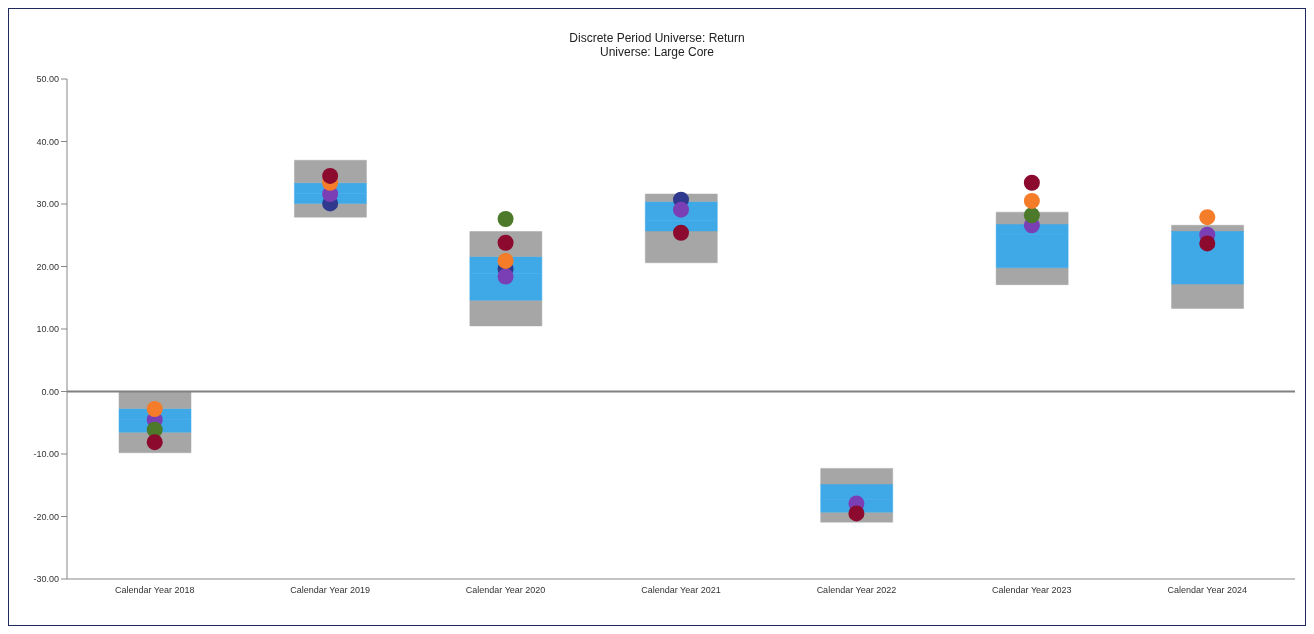 The width and height of the screenshot is (1314, 634). What do you see at coordinates (330, 590) in the screenshot?
I see `x-tick-label: Calendar Year 2019` at bounding box center [330, 590].